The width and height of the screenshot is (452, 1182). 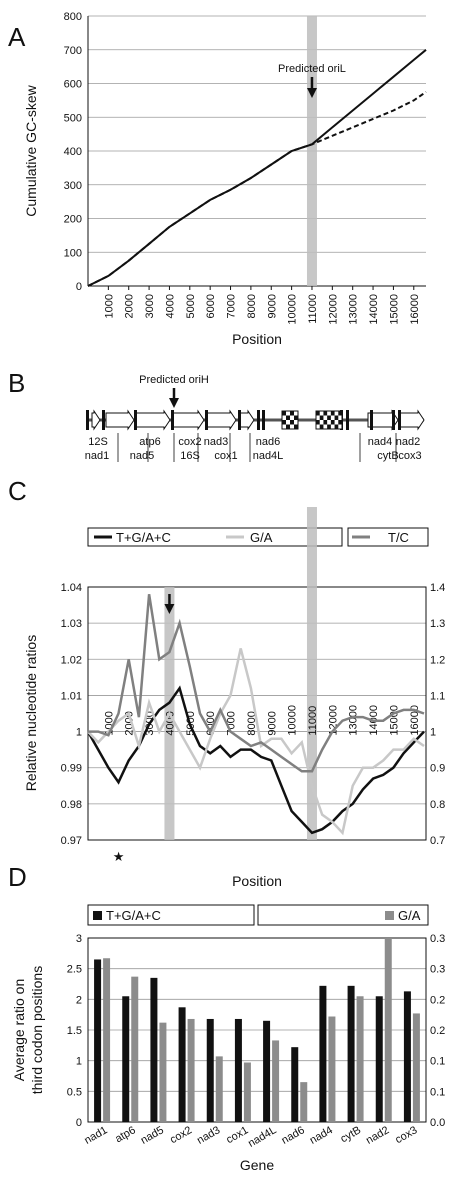 What do you see at coordinates (152, 1135) in the screenshot?
I see `category-label: nad5` at bounding box center [152, 1135].